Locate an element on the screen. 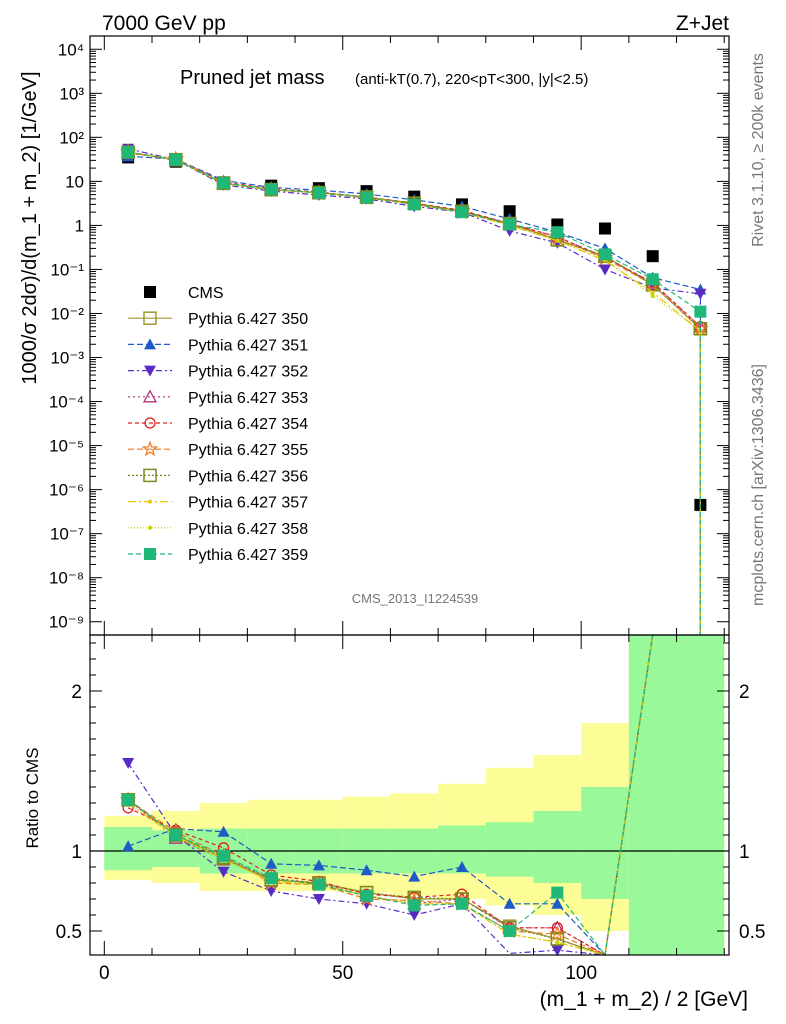 The height and width of the screenshot is (1024, 786). y-tick-label: 10⁻³ is located at coordinates (67, 358).